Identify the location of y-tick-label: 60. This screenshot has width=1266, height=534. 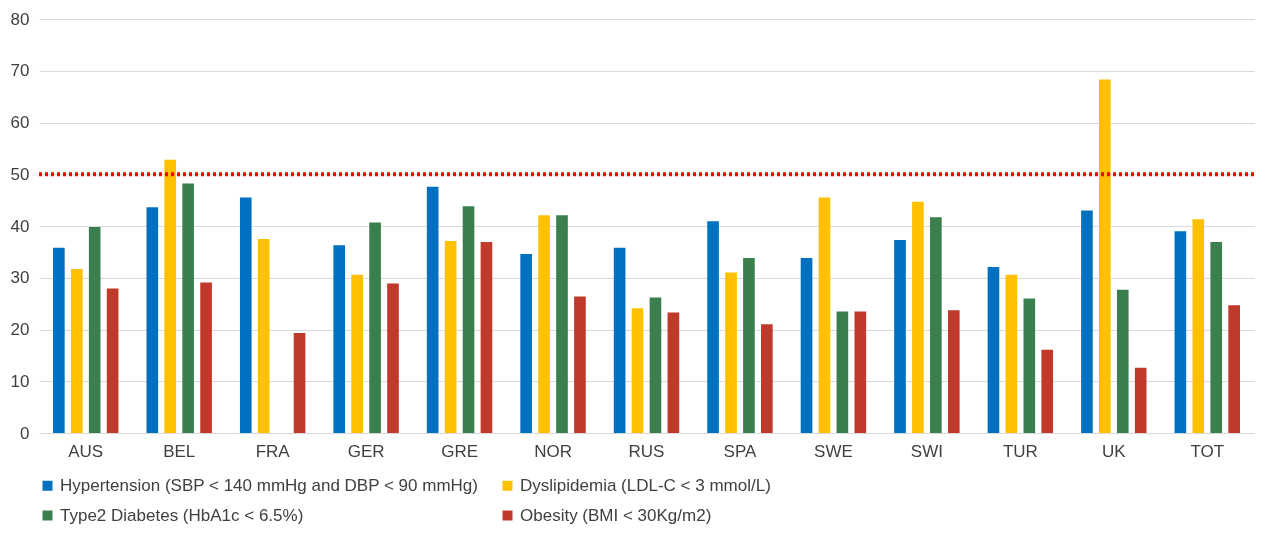
(20, 122).